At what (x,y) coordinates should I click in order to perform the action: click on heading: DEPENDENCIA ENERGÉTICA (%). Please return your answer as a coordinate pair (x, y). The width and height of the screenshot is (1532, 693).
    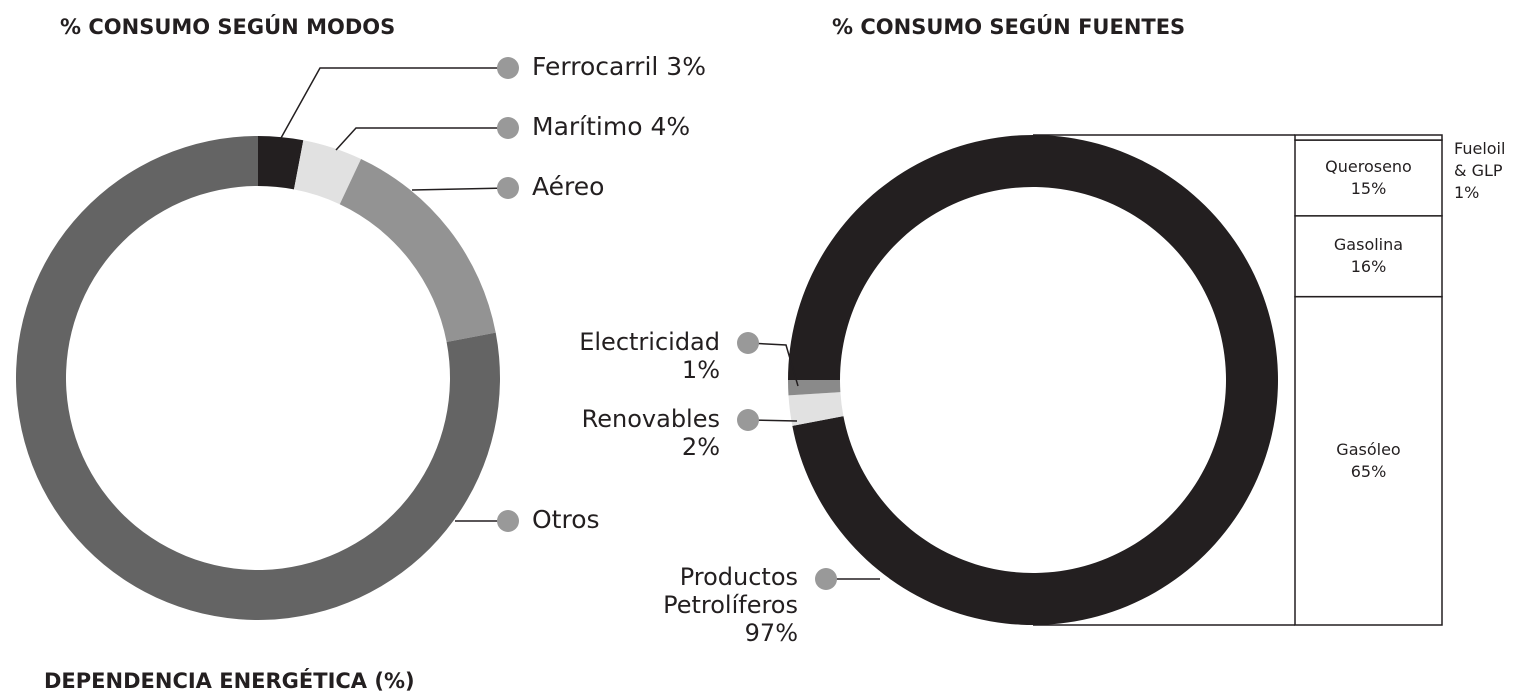
    Looking at the image, I should click on (229, 680).